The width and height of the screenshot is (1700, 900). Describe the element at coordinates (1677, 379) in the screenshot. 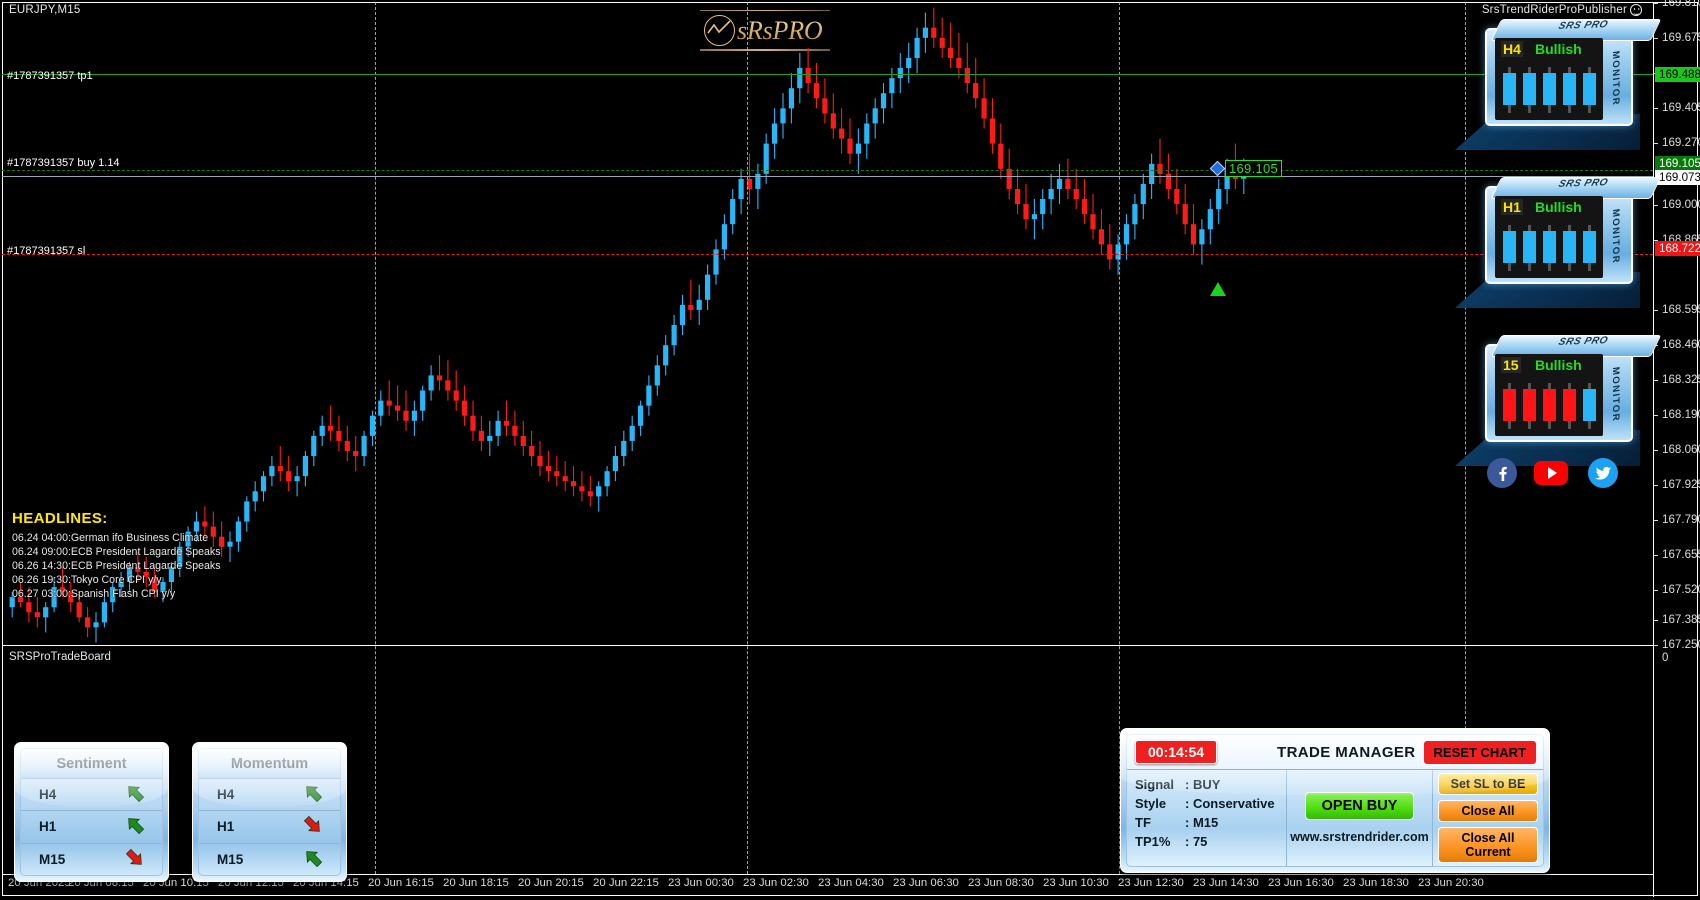

I see `price-tick: 168.325` at that location.